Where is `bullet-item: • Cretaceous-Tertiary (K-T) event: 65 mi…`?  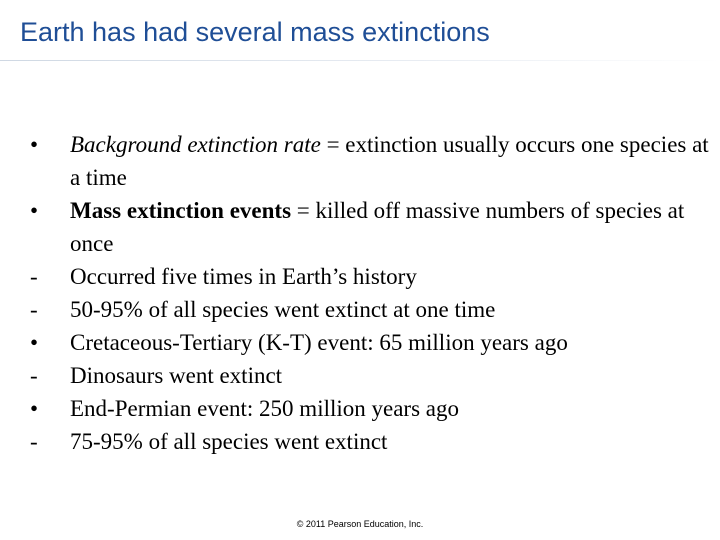 bullet-item: • Cretaceous-Tertiary (K-T) event: 65 mi… is located at coordinates (370, 342).